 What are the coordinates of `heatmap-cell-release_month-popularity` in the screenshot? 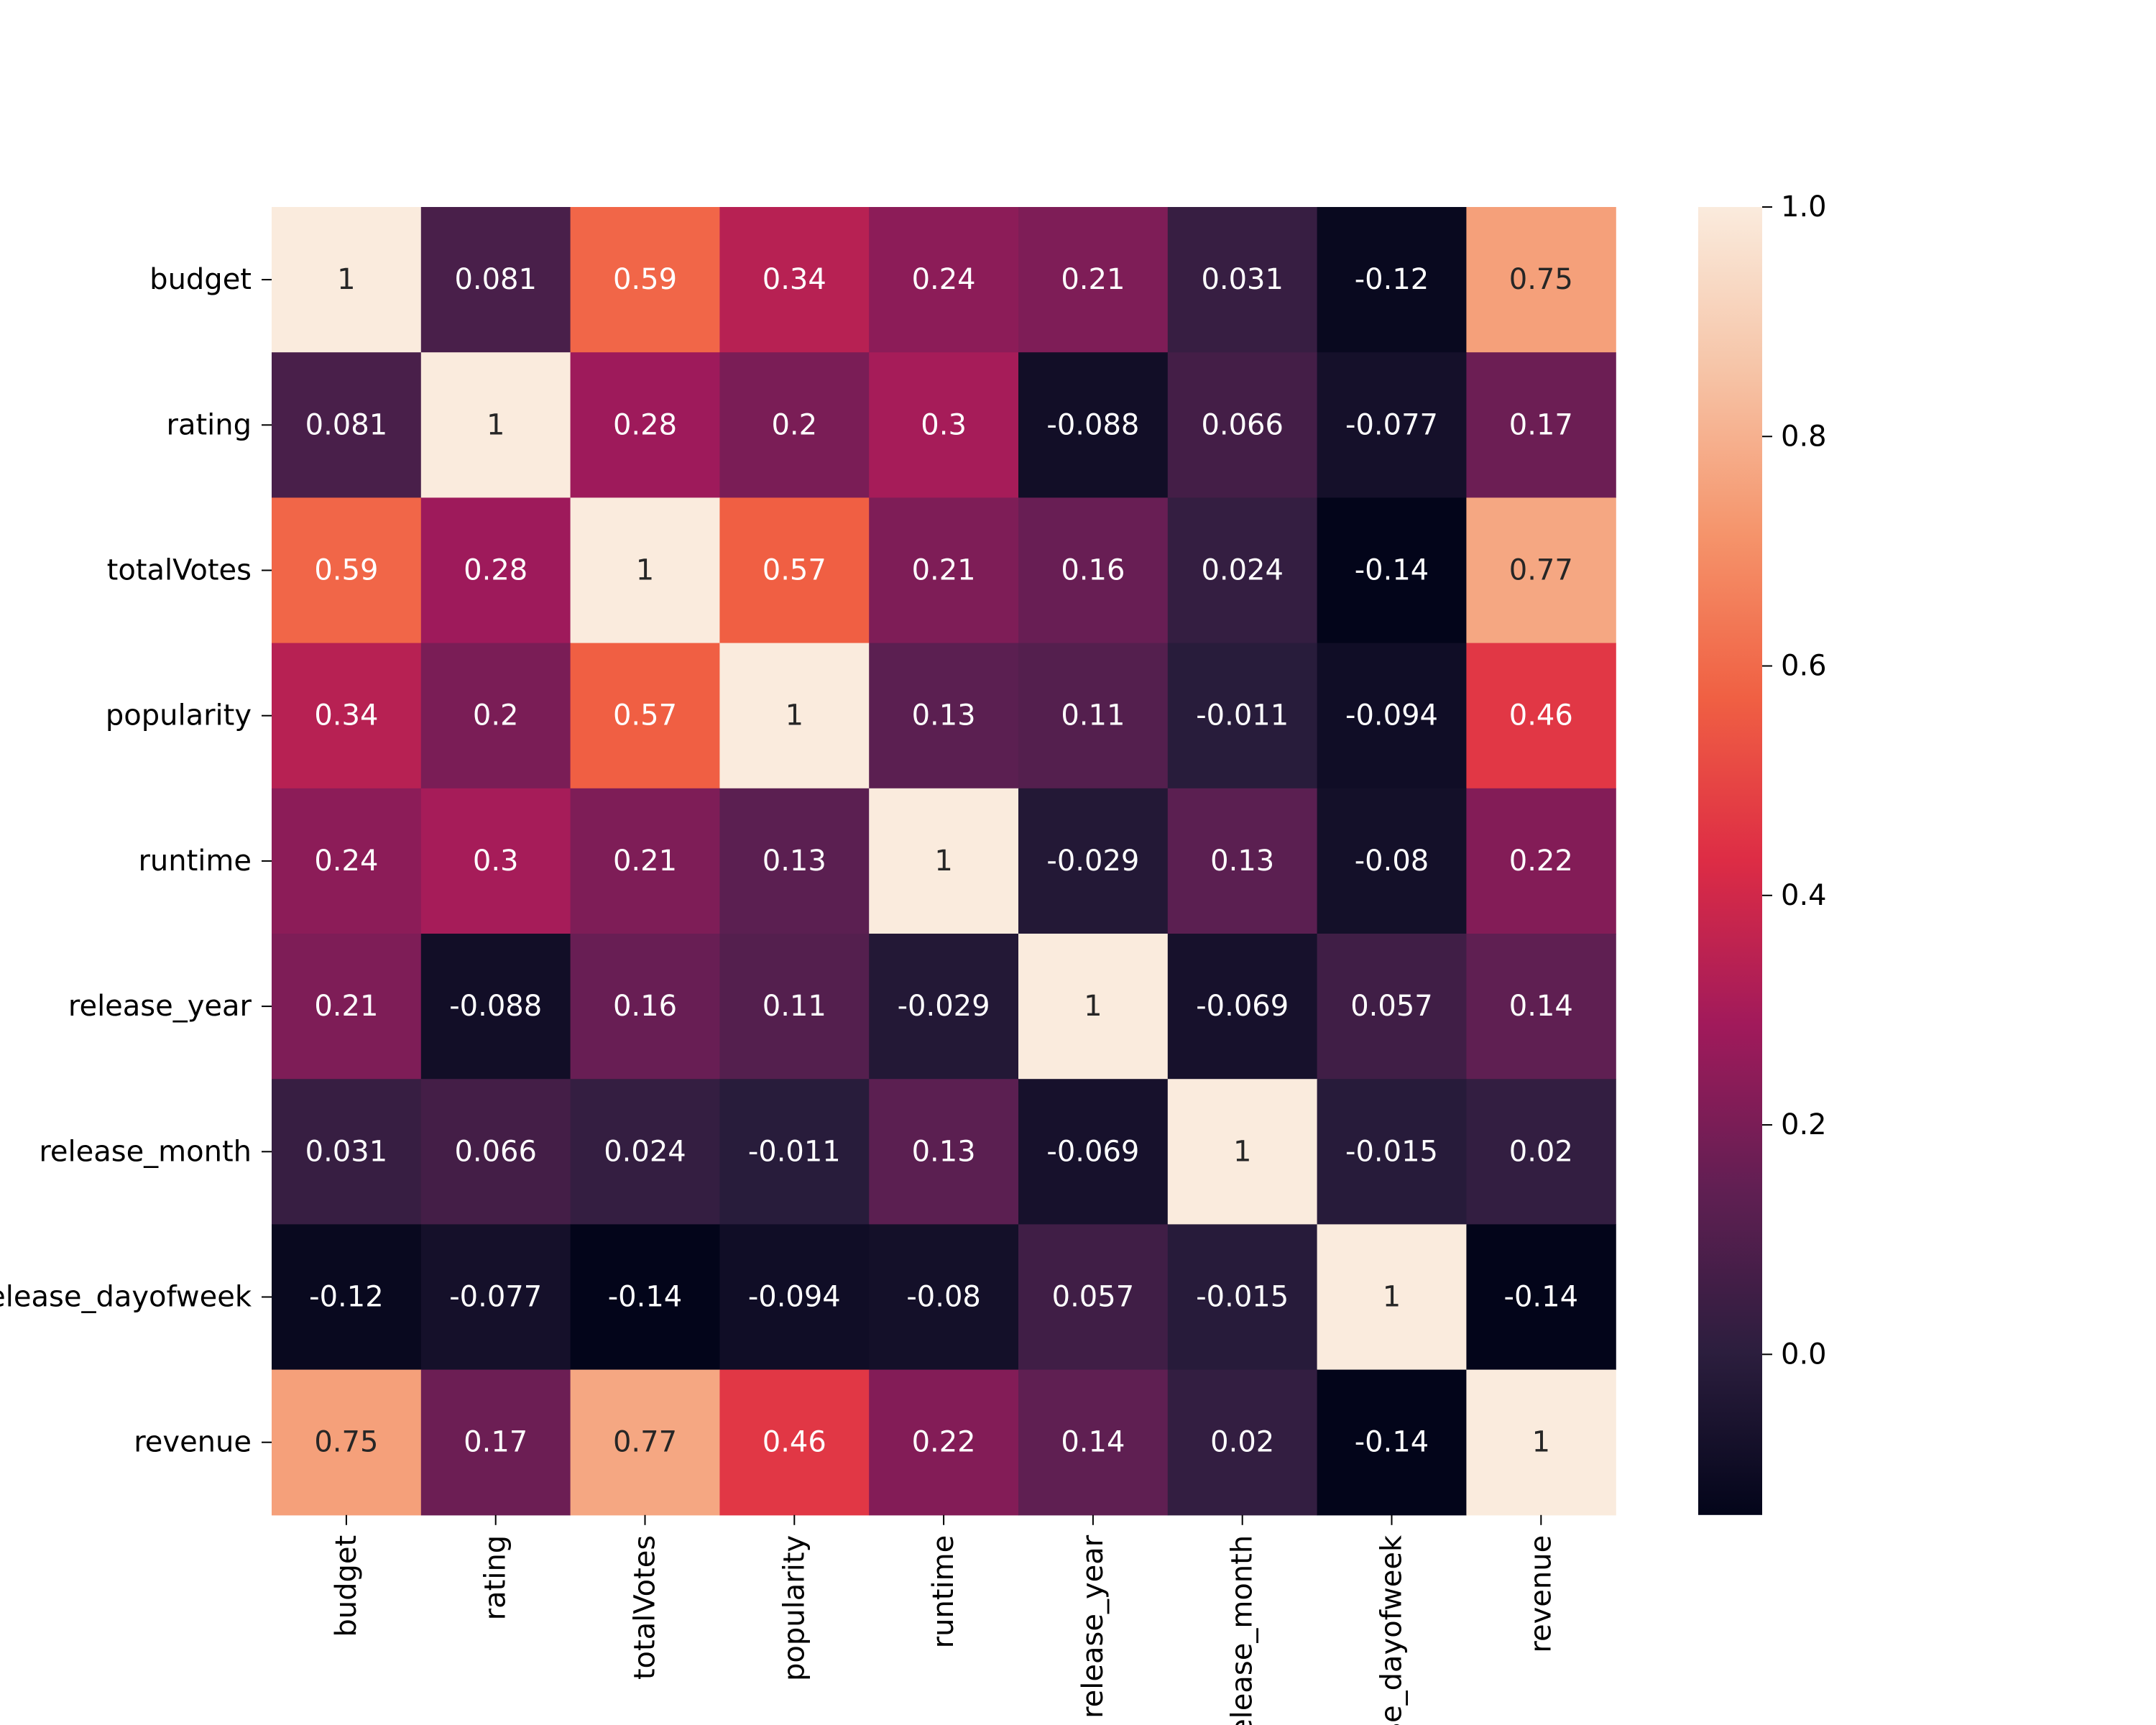 It's located at (794, 1152).